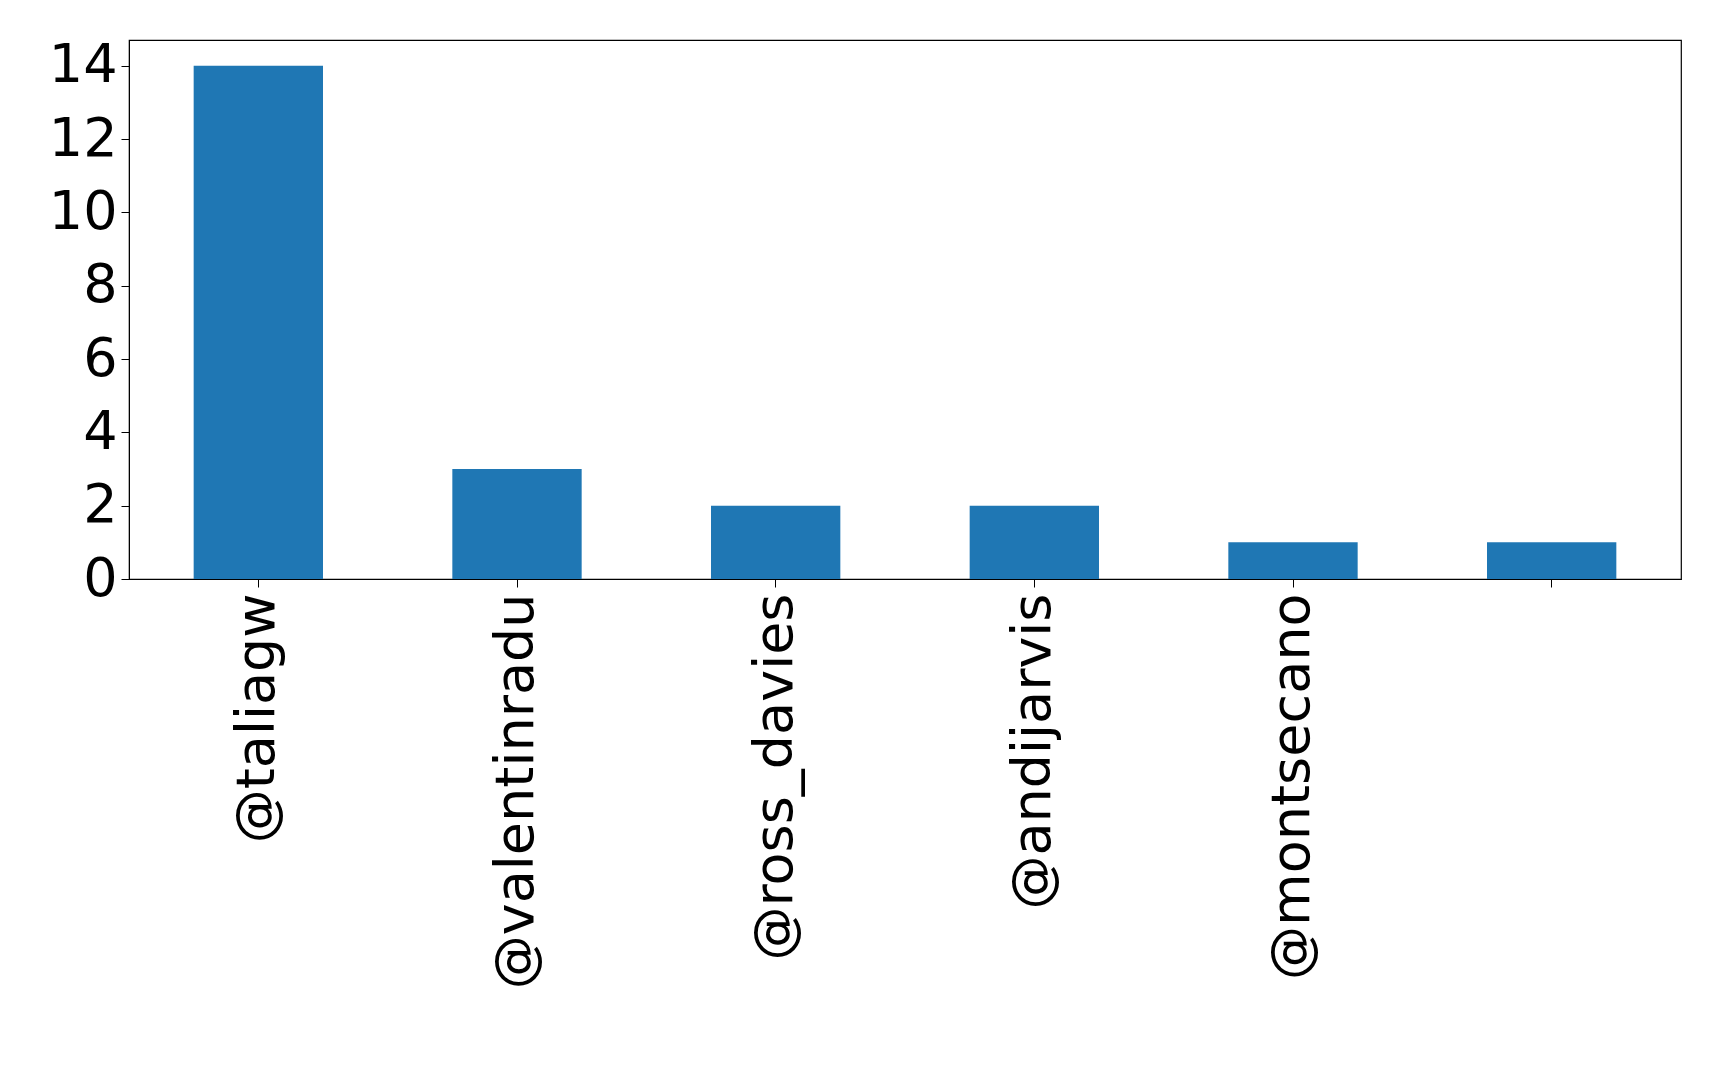 This screenshot has height=1086, width=1719. What do you see at coordinates (1290, 786) in the screenshot?
I see `x-tick-label: @montsecano` at bounding box center [1290, 786].